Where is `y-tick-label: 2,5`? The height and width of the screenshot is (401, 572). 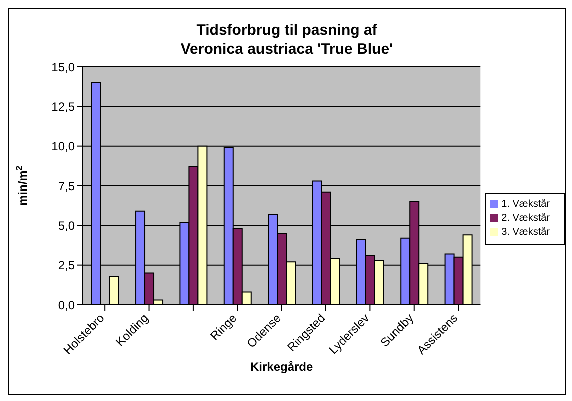
y-tick-label: 2,5 is located at coordinates (67, 265).